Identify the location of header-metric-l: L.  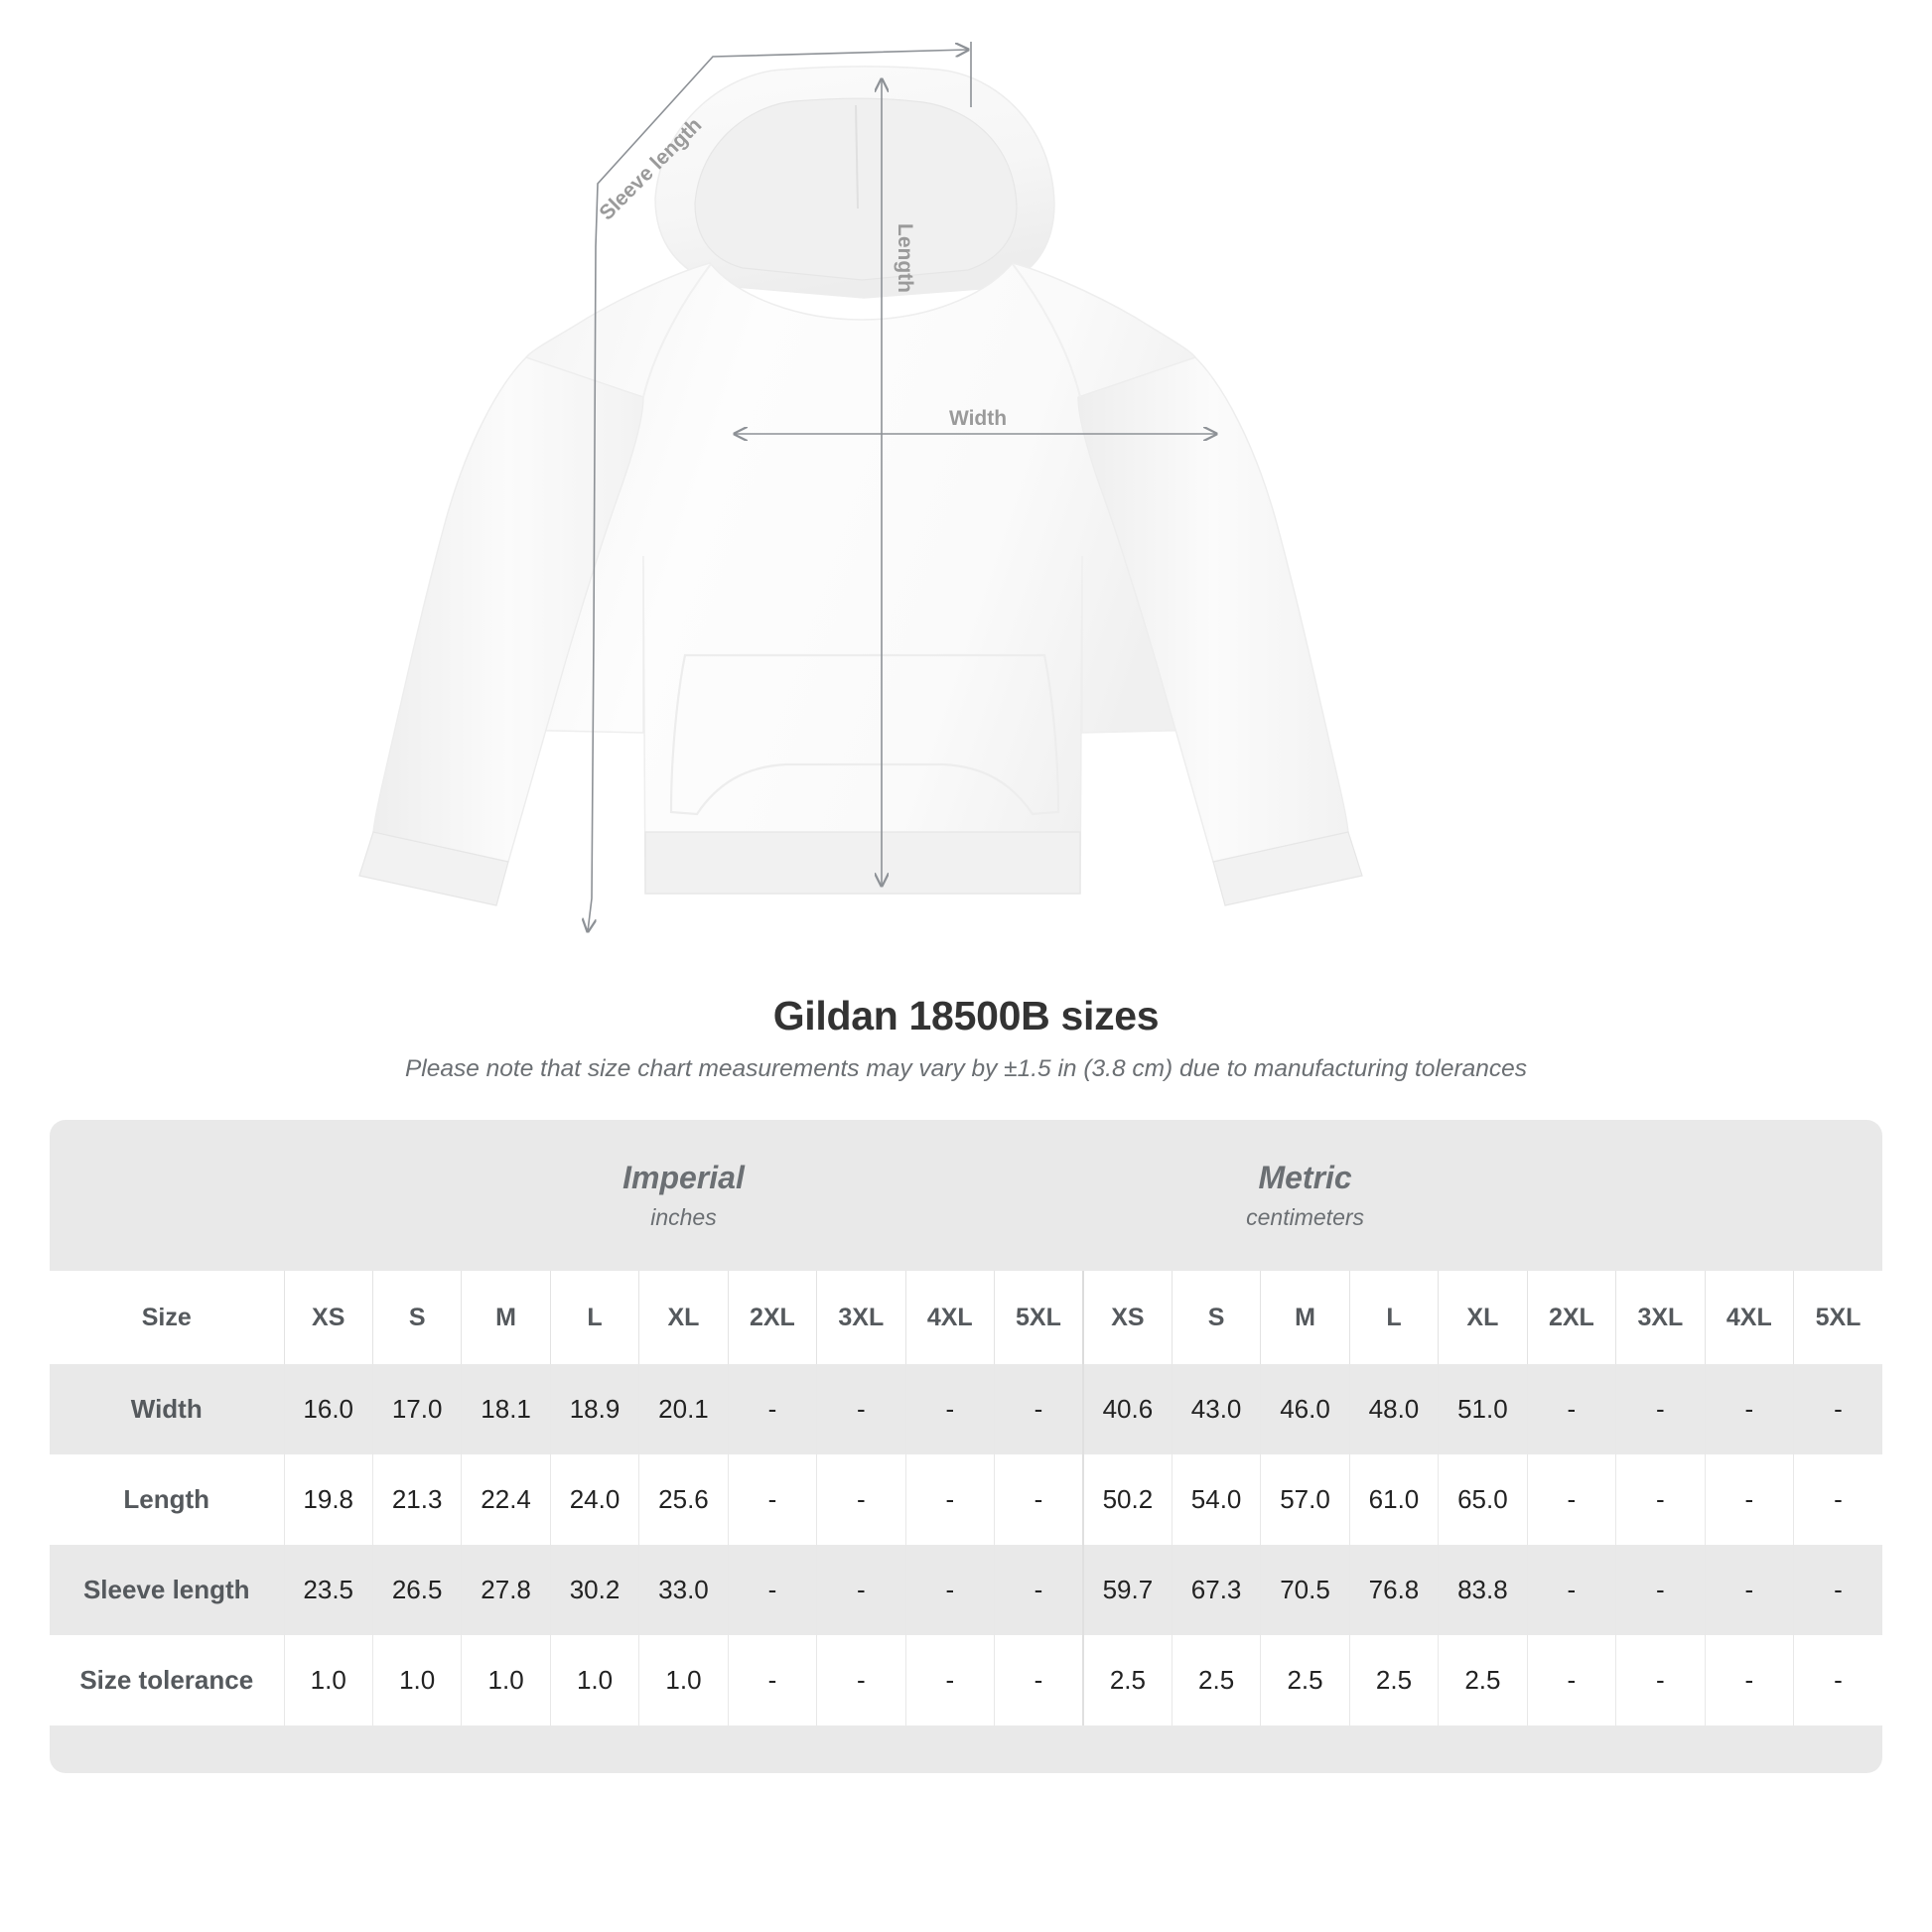
(1393, 1318).